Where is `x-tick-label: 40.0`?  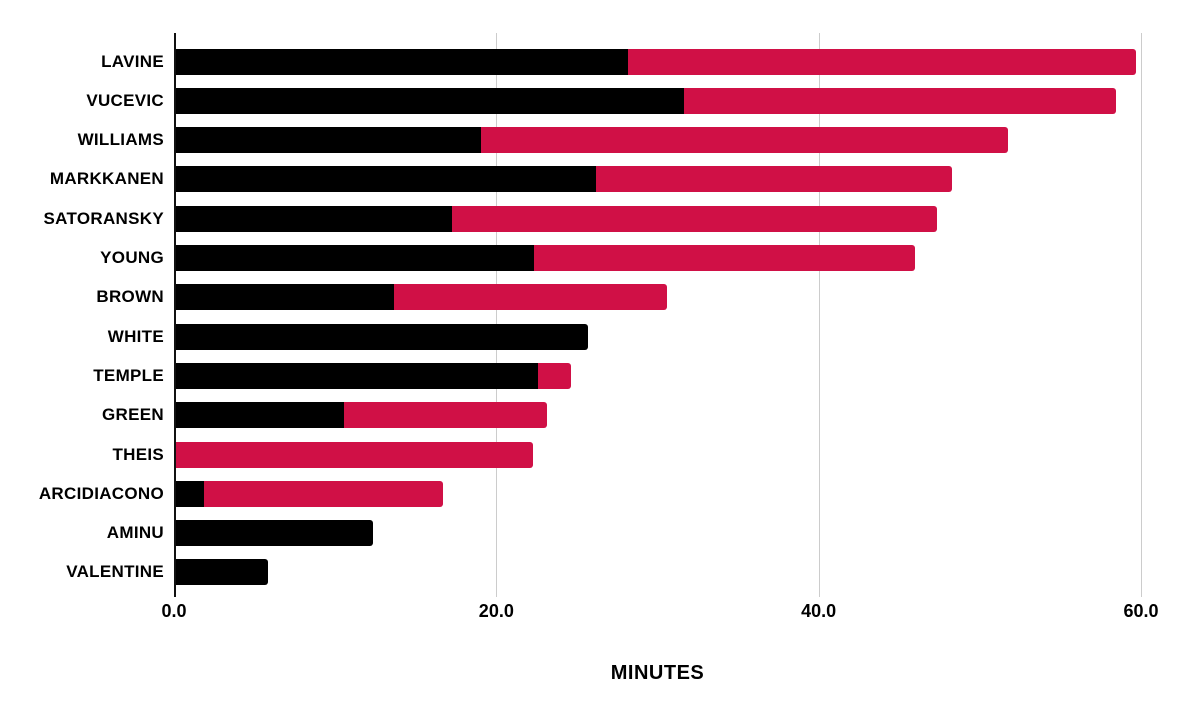 x-tick-label: 40.0 is located at coordinates (819, 611).